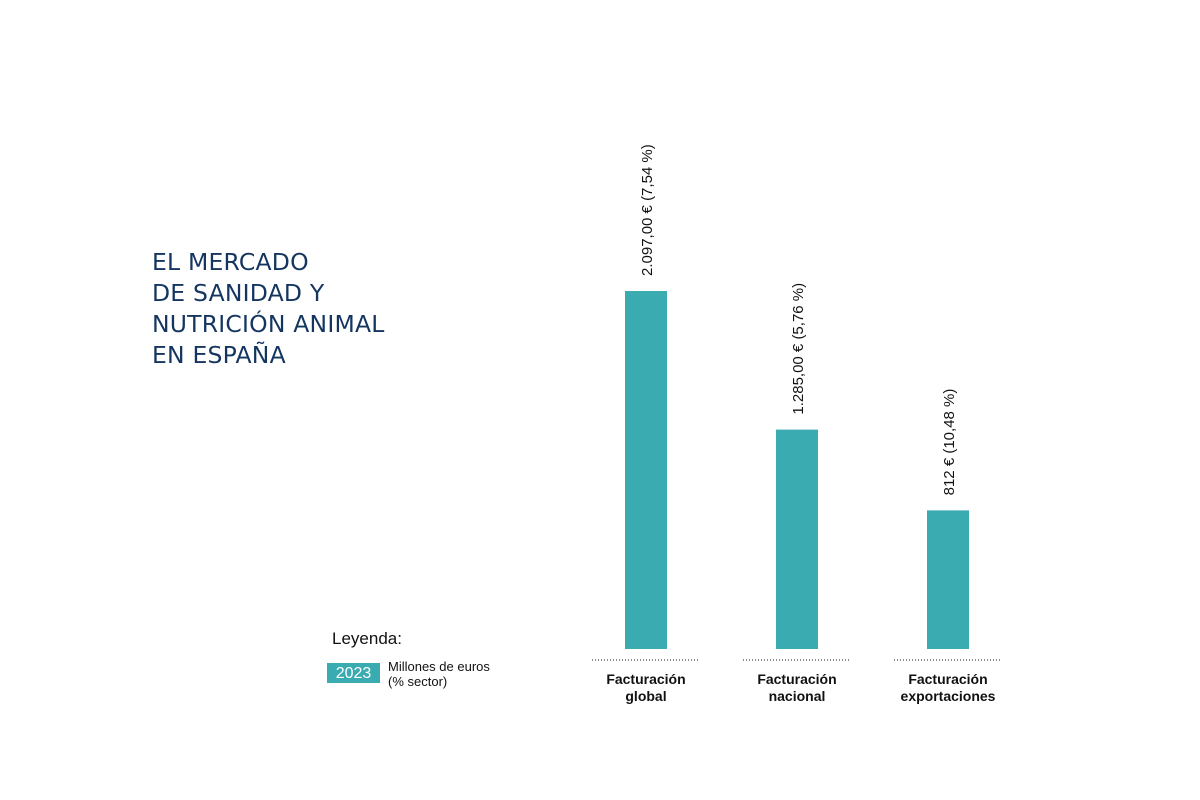 The image size is (1200, 800). Describe the element at coordinates (268, 324) in the screenshot. I see `title-line: NUTRICIÓN ANIMAL` at that location.